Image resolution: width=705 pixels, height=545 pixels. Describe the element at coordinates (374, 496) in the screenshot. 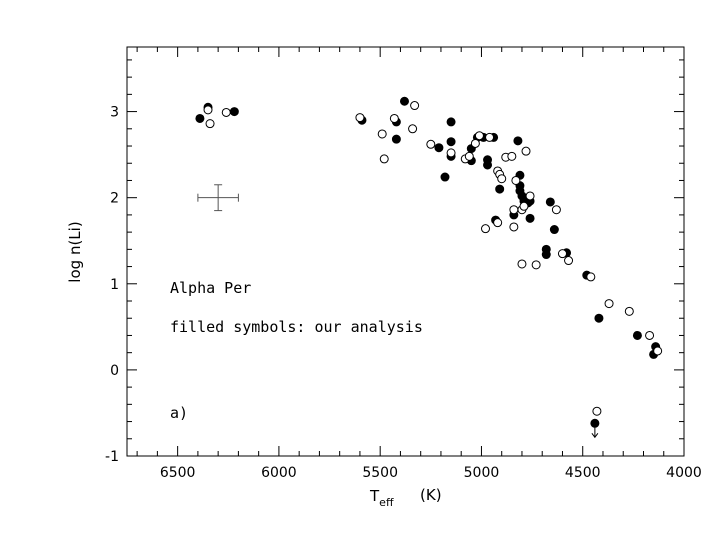

I see `x-axis-label-main: T` at that location.